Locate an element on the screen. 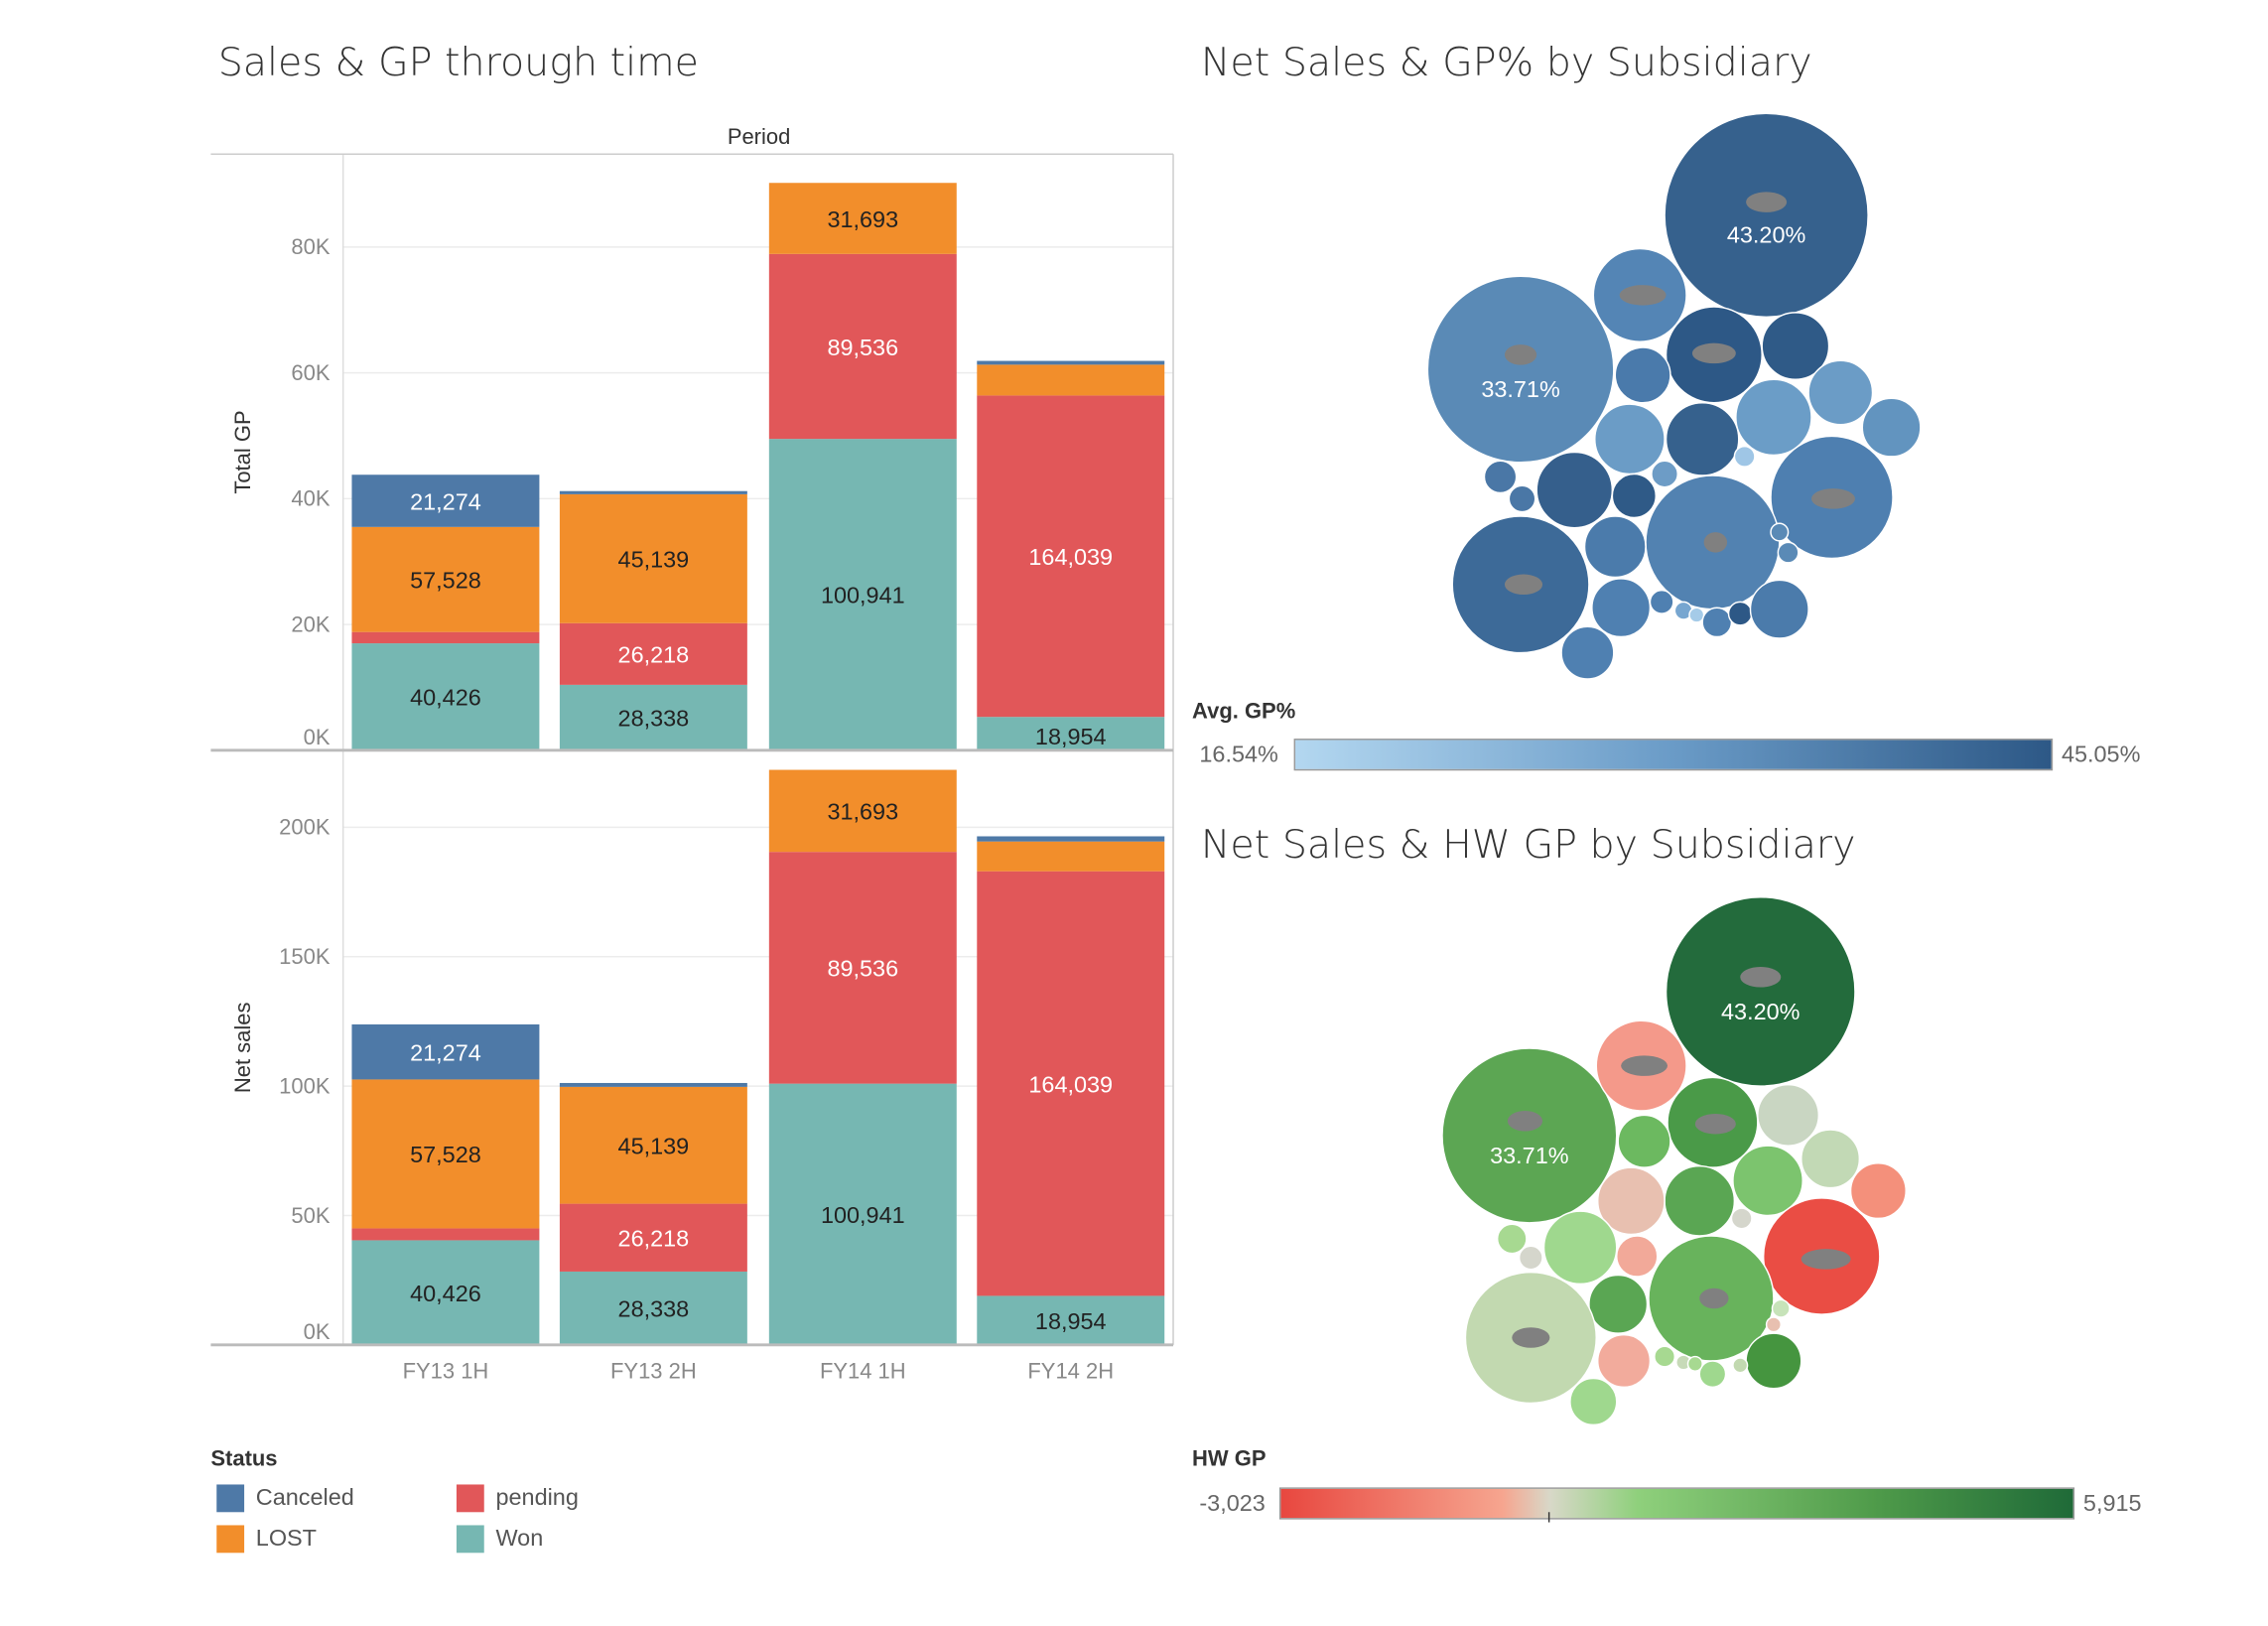 The width and height of the screenshot is (2268, 1626). left-title: Sales & GP through time is located at coordinates (458, 63).